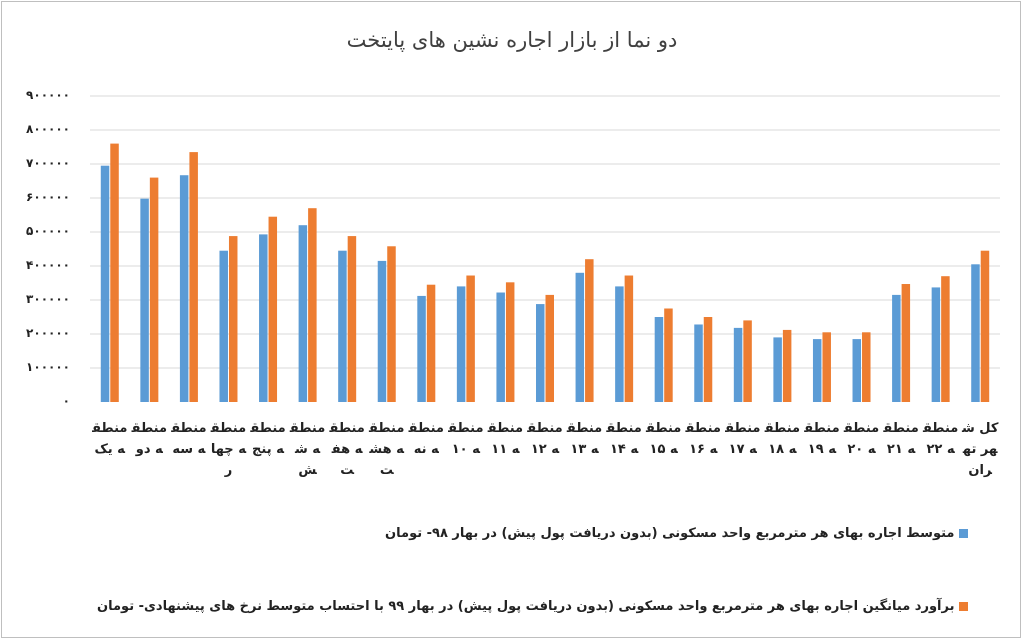  What do you see at coordinates (110, 439) in the screenshot?
I see `x-tick-label: منطقه یک` at bounding box center [110, 439].